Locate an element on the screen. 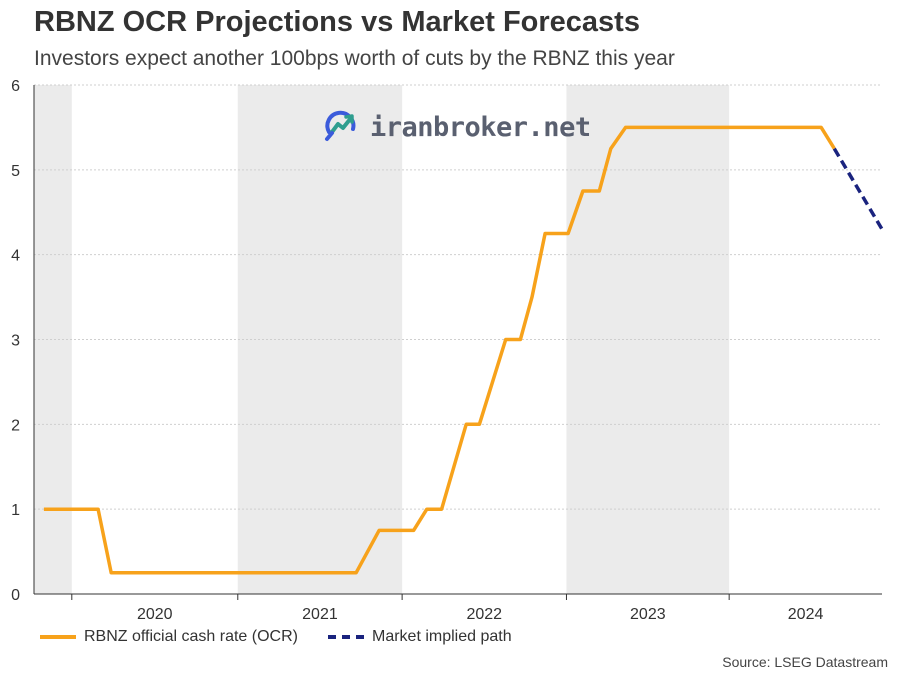 The width and height of the screenshot is (900, 675). y-tick-label-6: 6 is located at coordinates (15, 86).